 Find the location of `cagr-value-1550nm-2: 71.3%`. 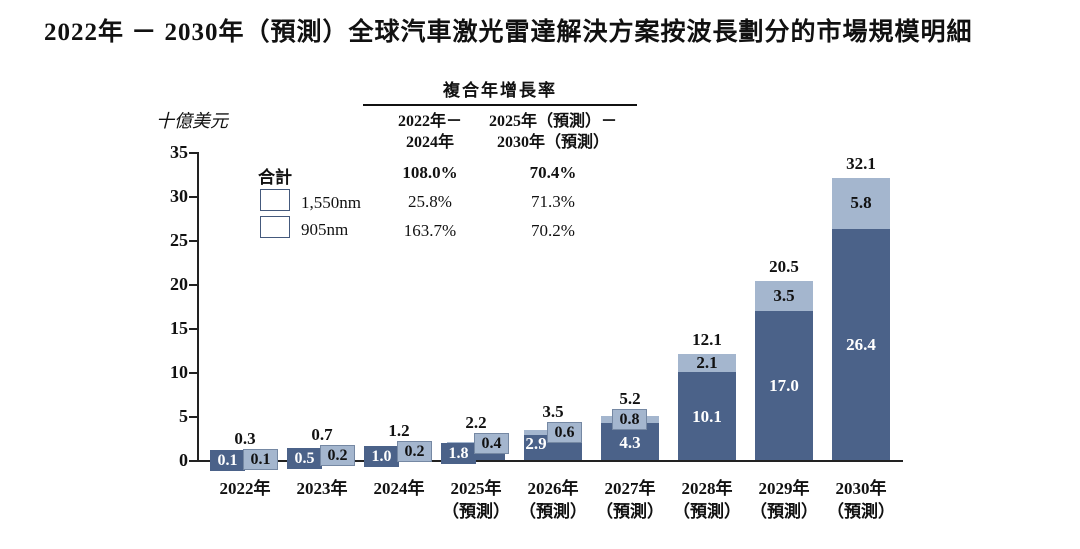

cagr-value-1550nm-2: 71.3% is located at coordinates (553, 201).